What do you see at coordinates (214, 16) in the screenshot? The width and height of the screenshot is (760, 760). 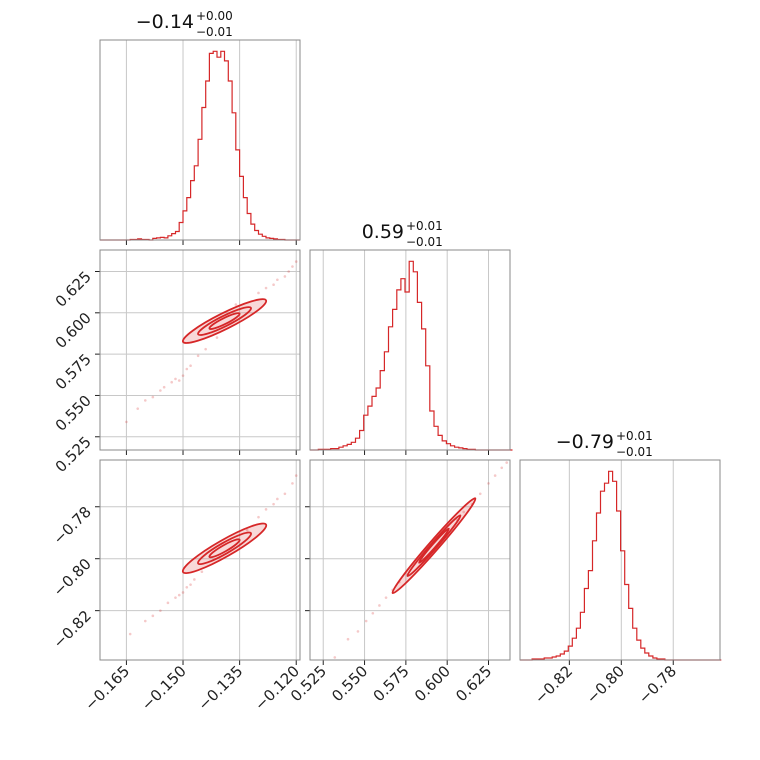 I see `title-upper-error: +0.00` at bounding box center [214, 16].